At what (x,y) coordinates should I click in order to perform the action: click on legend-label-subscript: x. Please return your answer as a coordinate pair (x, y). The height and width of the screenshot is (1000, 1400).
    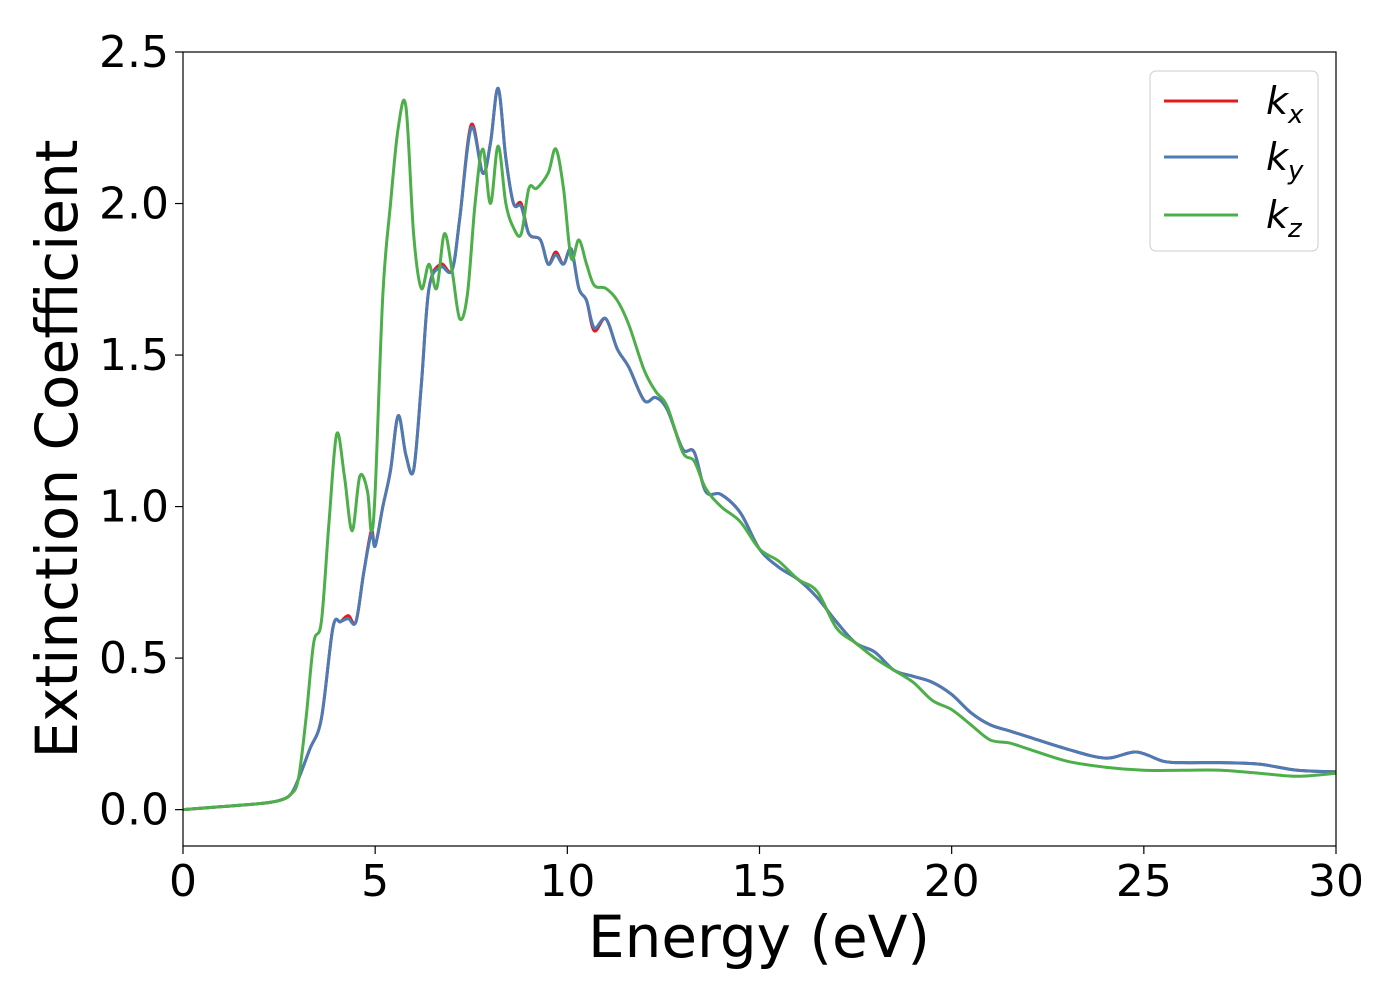
    Looking at the image, I should click on (1295, 115).